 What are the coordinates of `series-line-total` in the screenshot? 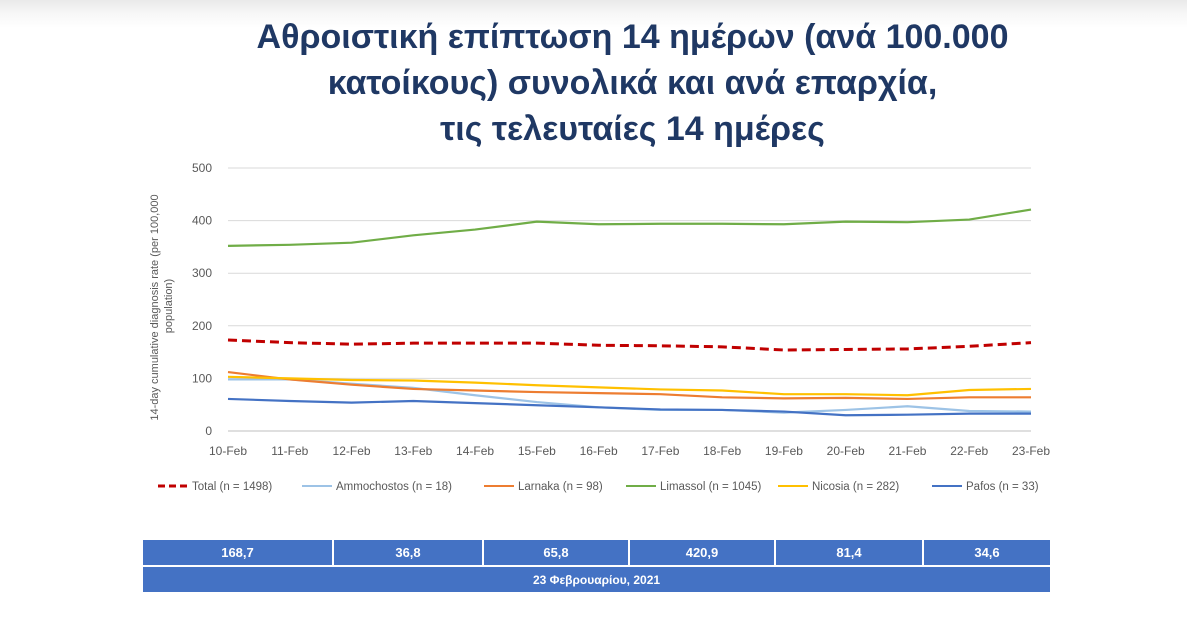 It's located at (629, 345).